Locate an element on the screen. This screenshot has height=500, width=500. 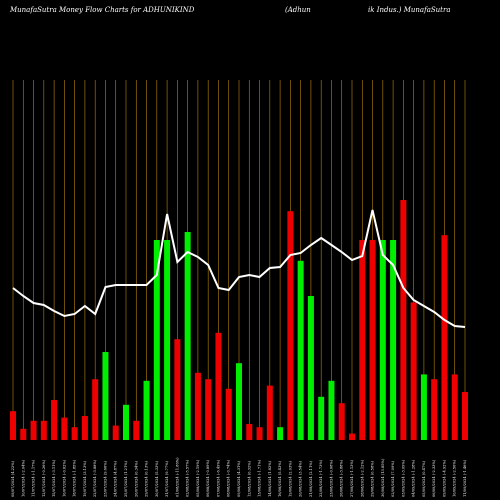
x-tick-label: 04/09/2024 (-1.28%) is located at coordinates (414, 478).